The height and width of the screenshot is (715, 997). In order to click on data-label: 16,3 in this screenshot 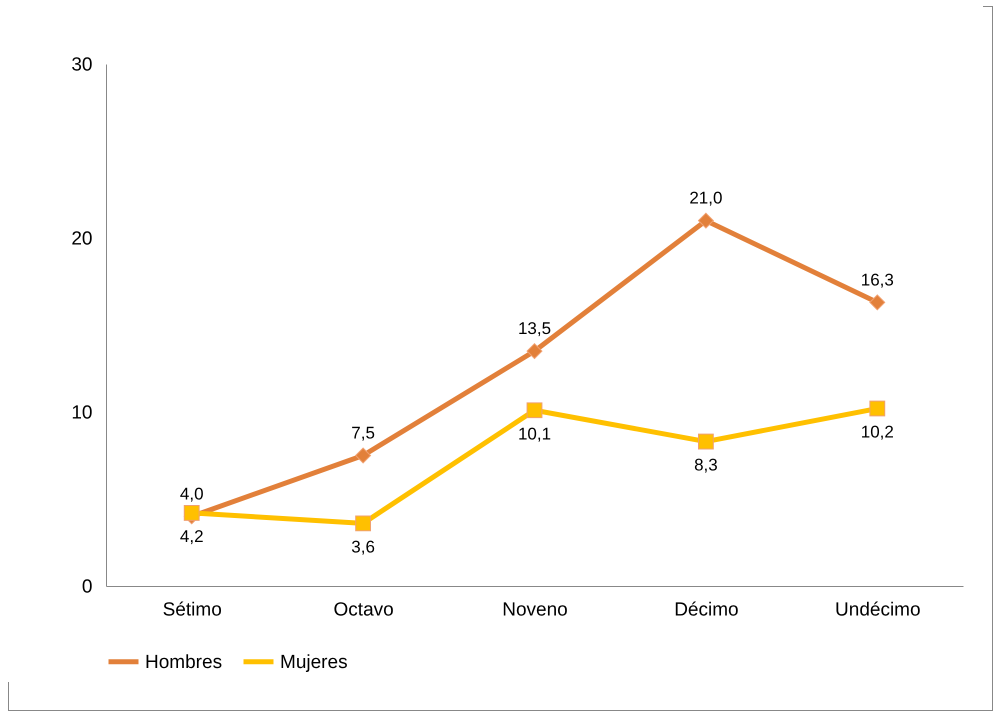, I will do `click(877, 280)`.